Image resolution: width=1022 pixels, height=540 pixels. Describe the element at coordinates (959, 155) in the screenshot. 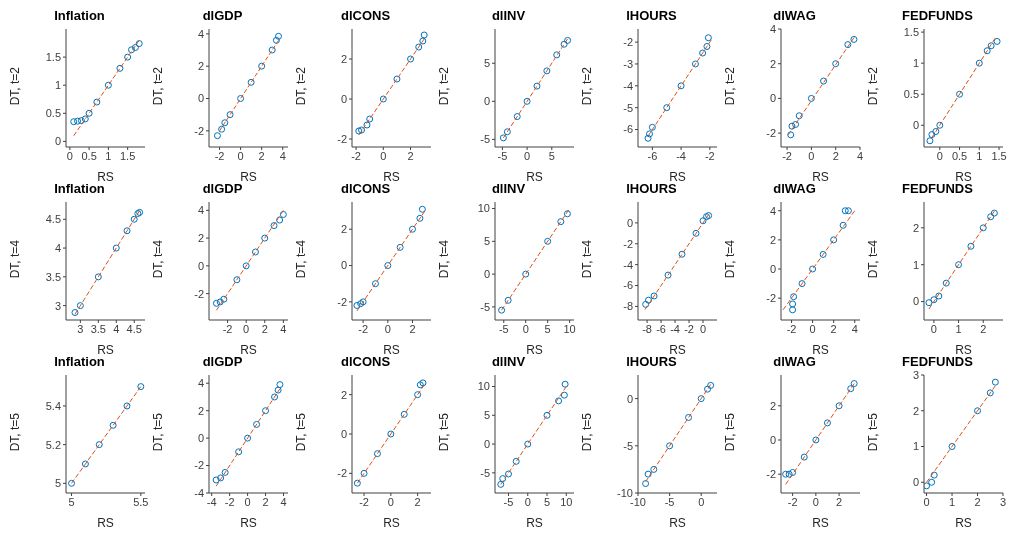

I see `x-tick-label: 0.5` at that location.